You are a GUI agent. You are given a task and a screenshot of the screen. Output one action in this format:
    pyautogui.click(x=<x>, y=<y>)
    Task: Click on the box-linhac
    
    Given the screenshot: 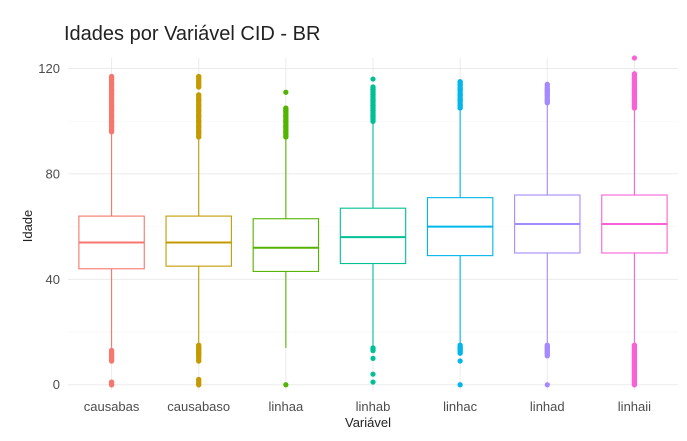 What is the action you would take?
    pyautogui.click(x=460, y=233)
    